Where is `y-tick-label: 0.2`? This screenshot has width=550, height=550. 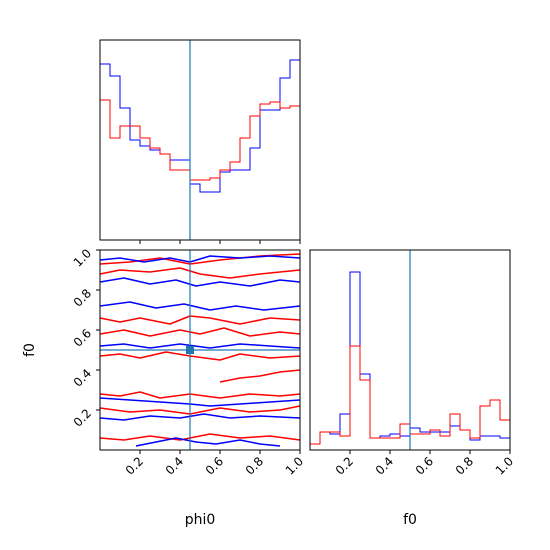 y-tick-label: 0.2 is located at coordinates (82, 417).